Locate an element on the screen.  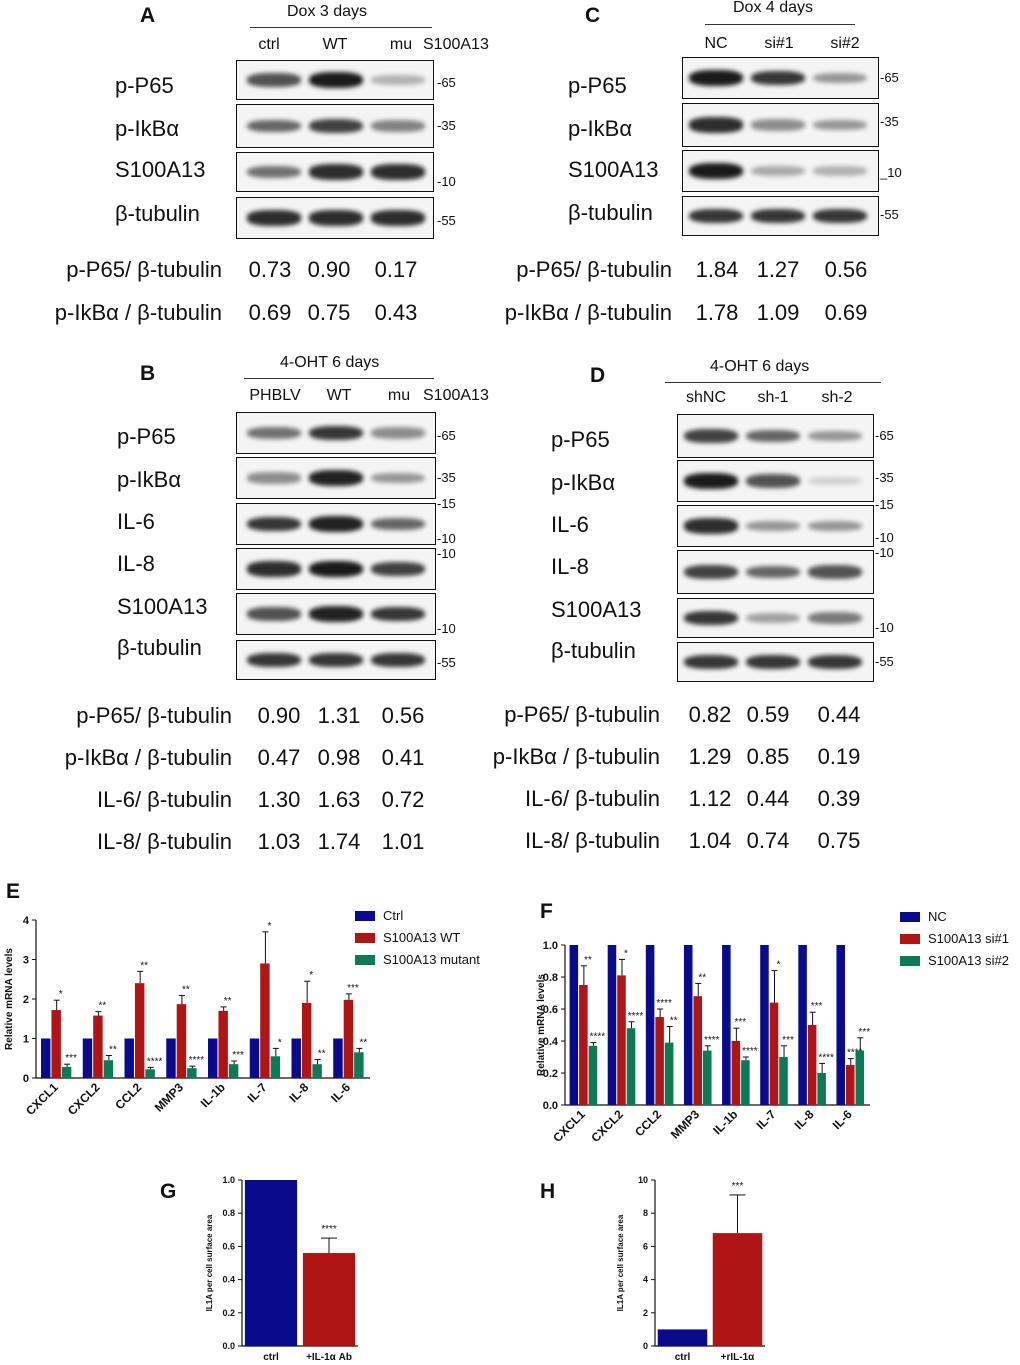
panel-b-marker: -65 is located at coordinates (446, 435).